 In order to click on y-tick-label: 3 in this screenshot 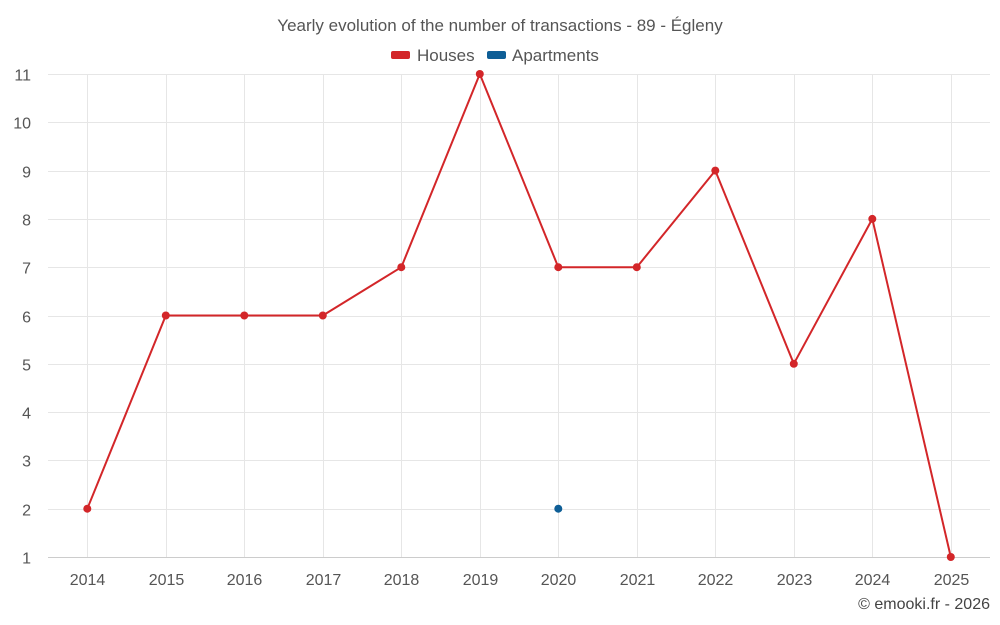, I will do `click(26, 462)`.